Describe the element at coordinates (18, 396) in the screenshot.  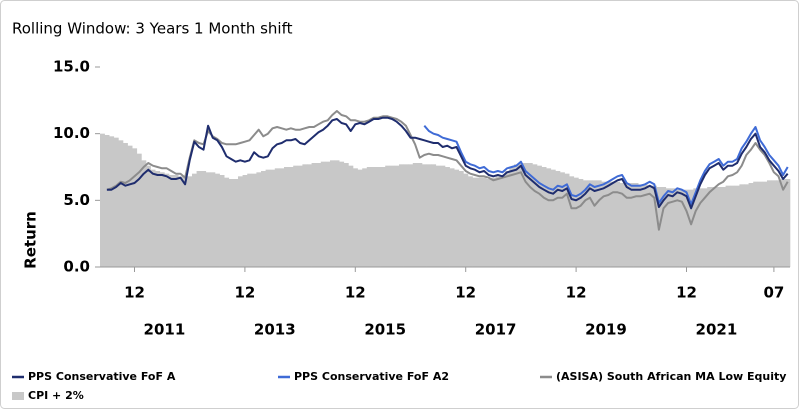
I see `legend-swatch` at that location.